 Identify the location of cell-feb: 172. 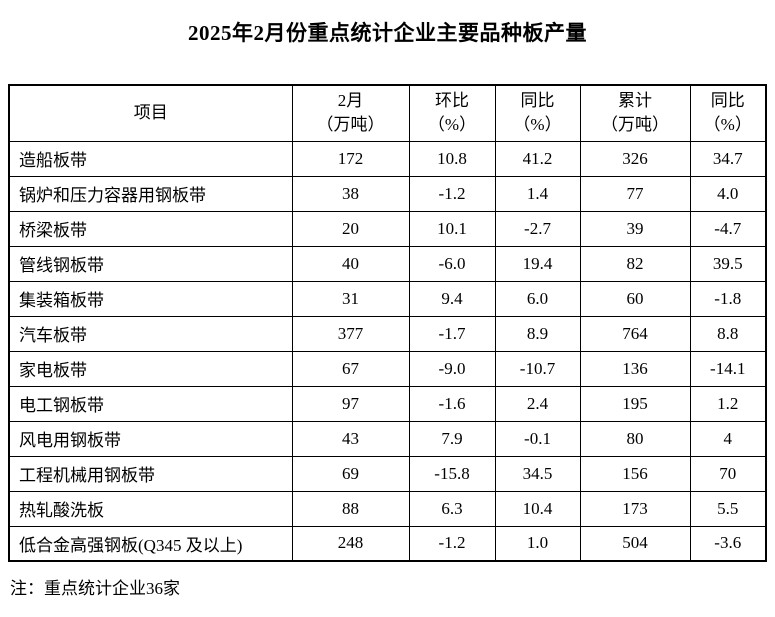
(350, 158).